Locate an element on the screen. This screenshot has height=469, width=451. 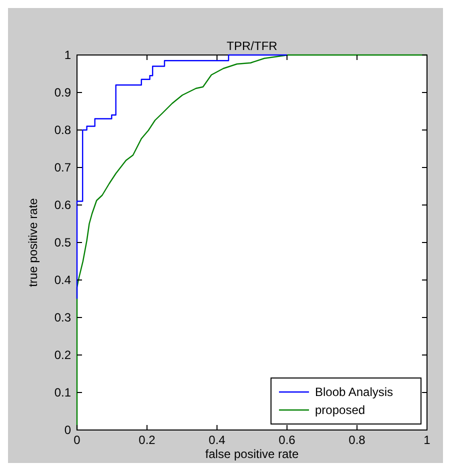
x-axis-title: false positive rate is located at coordinates (252, 454).